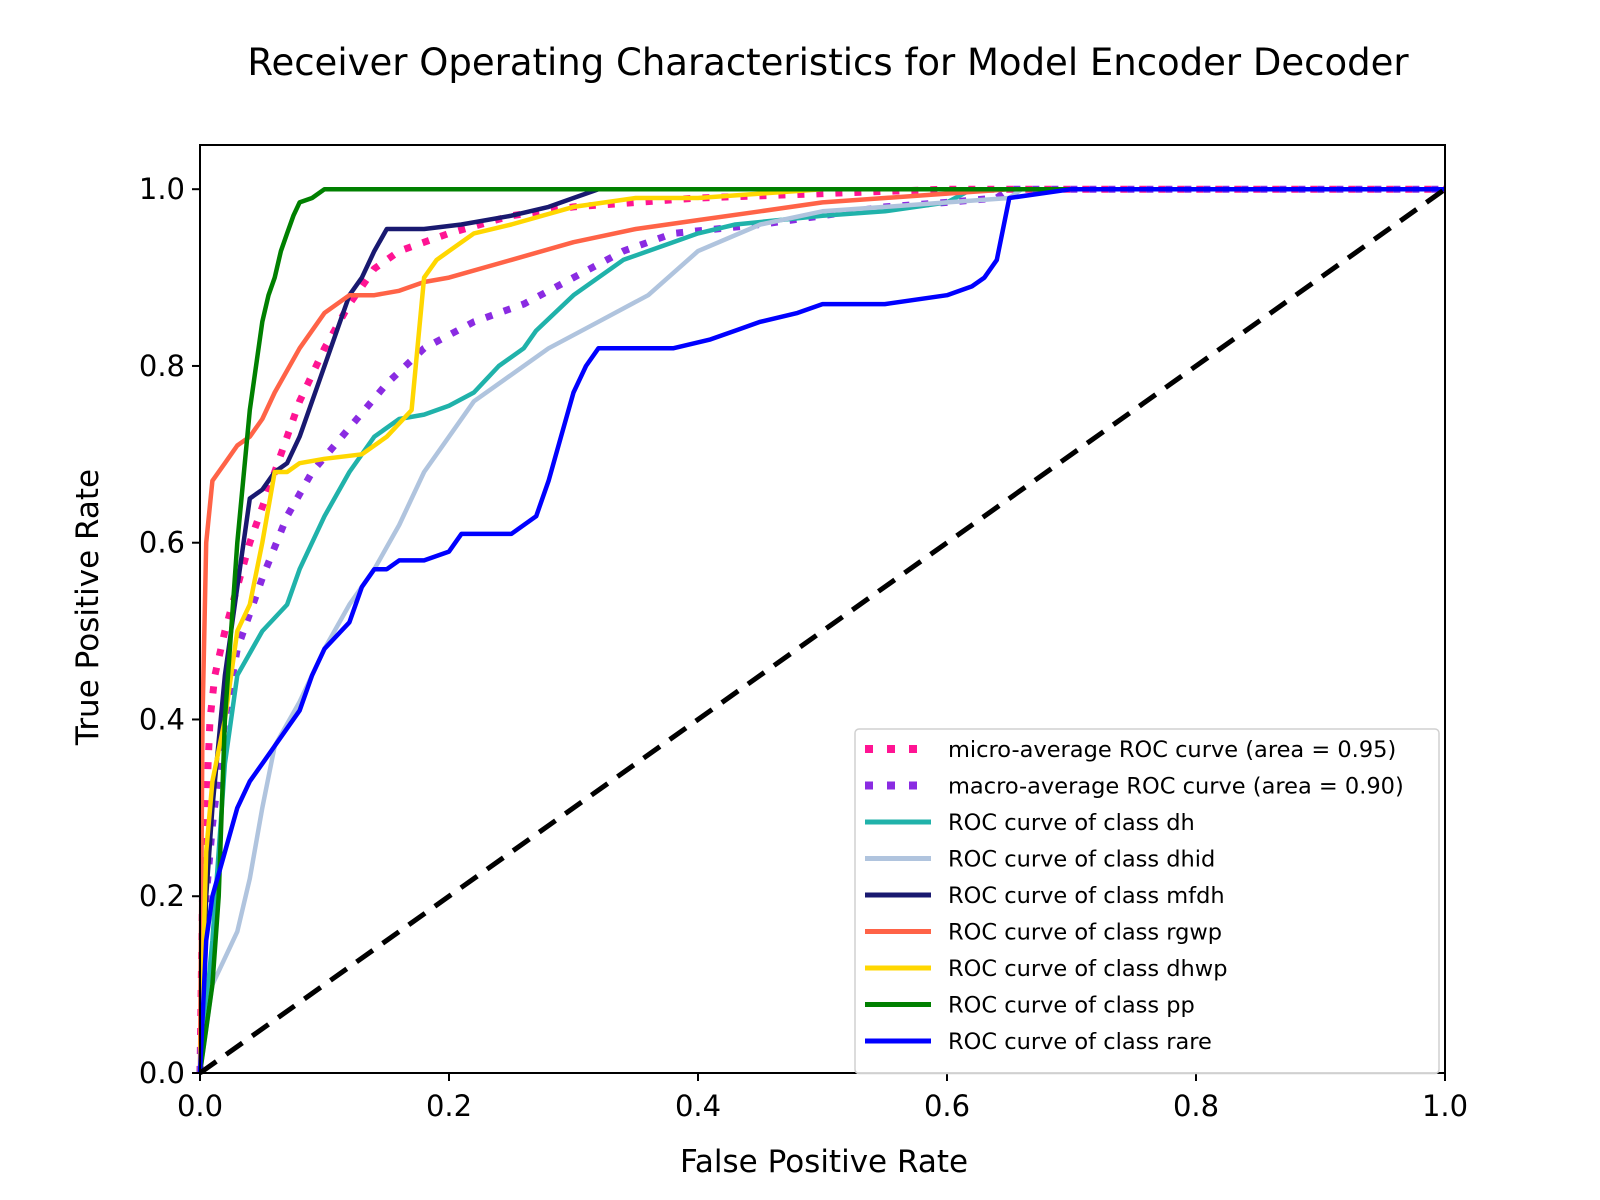 This screenshot has height=1200, width=1600. I want to click on legend-label: ROC curve of class mfdh, so click(1086, 896).